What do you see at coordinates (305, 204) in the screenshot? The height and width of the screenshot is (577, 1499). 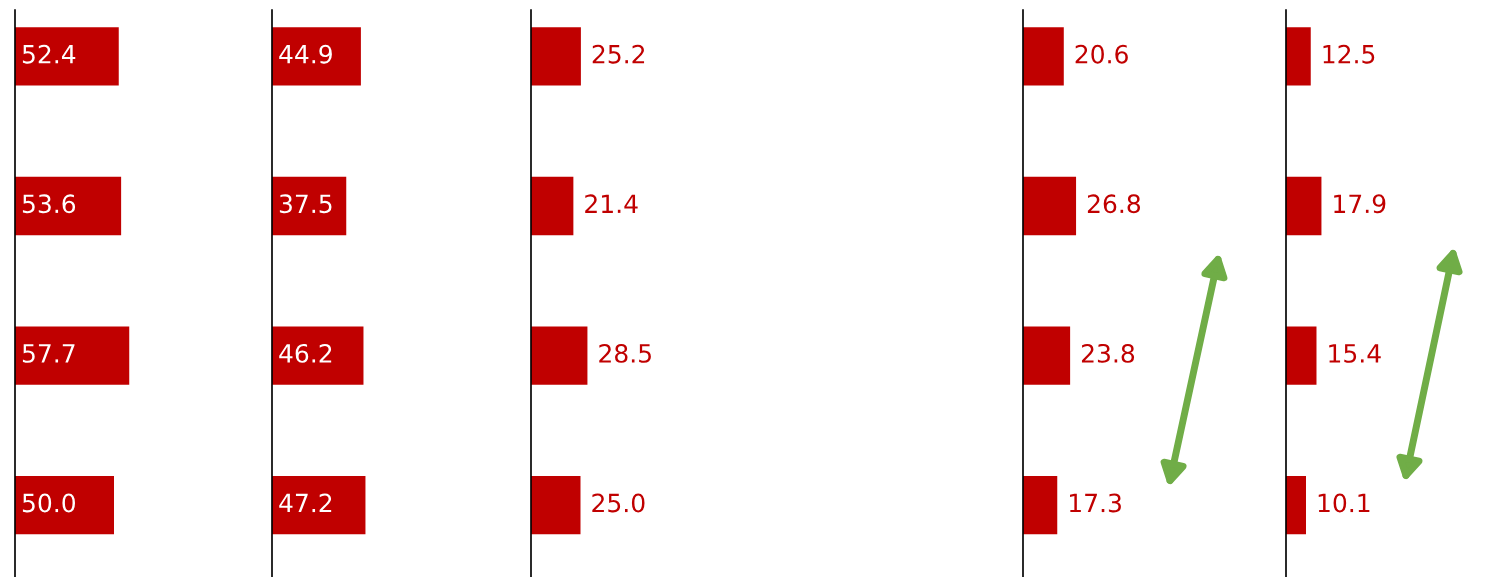 I see `data-label: 37.5` at bounding box center [305, 204].